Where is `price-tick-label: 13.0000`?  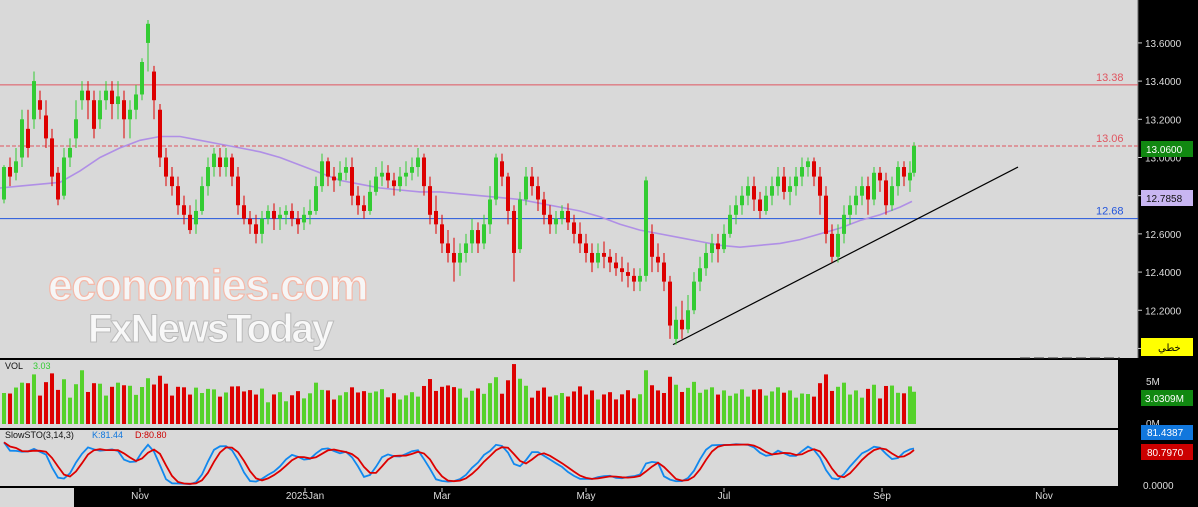 price-tick-label: 13.0000 is located at coordinates (1163, 158).